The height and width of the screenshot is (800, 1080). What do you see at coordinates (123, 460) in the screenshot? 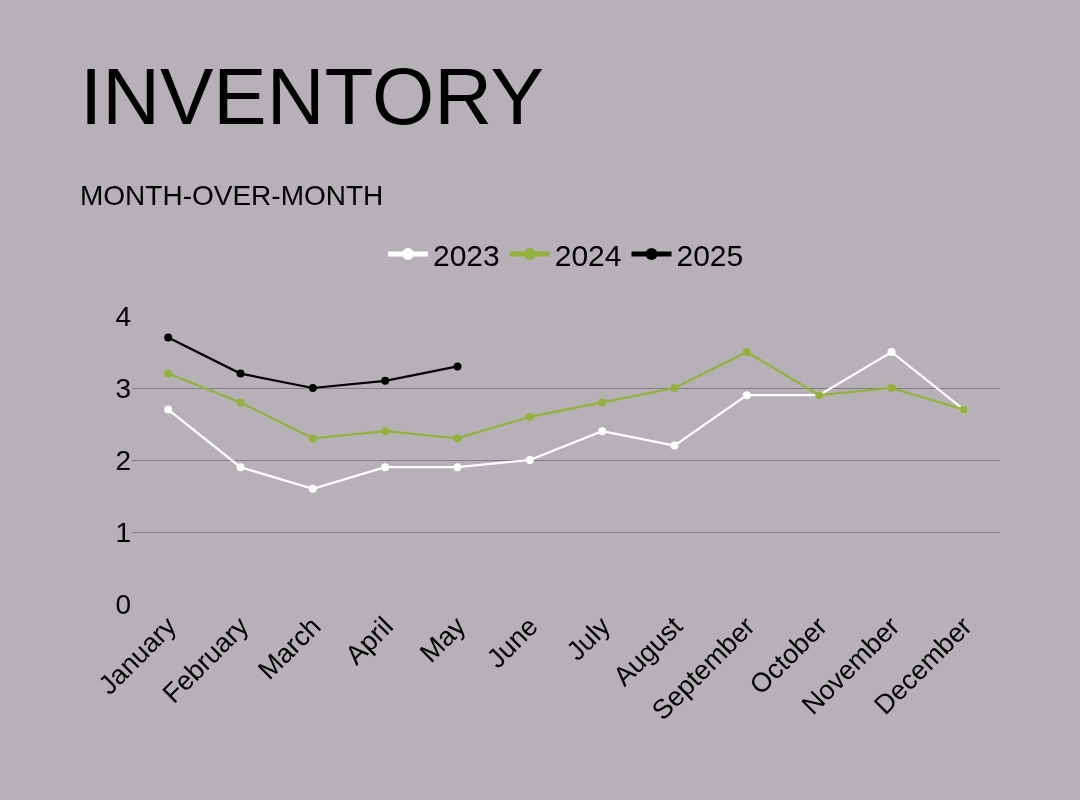
I see `y-tick-label: 2` at bounding box center [123, 460].